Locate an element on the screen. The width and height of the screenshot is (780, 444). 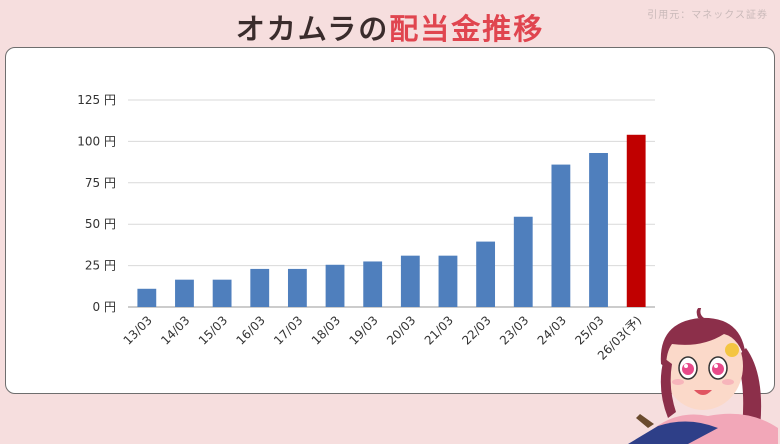
x-tick-label: 14/03 is located at coordinates (175, 330).